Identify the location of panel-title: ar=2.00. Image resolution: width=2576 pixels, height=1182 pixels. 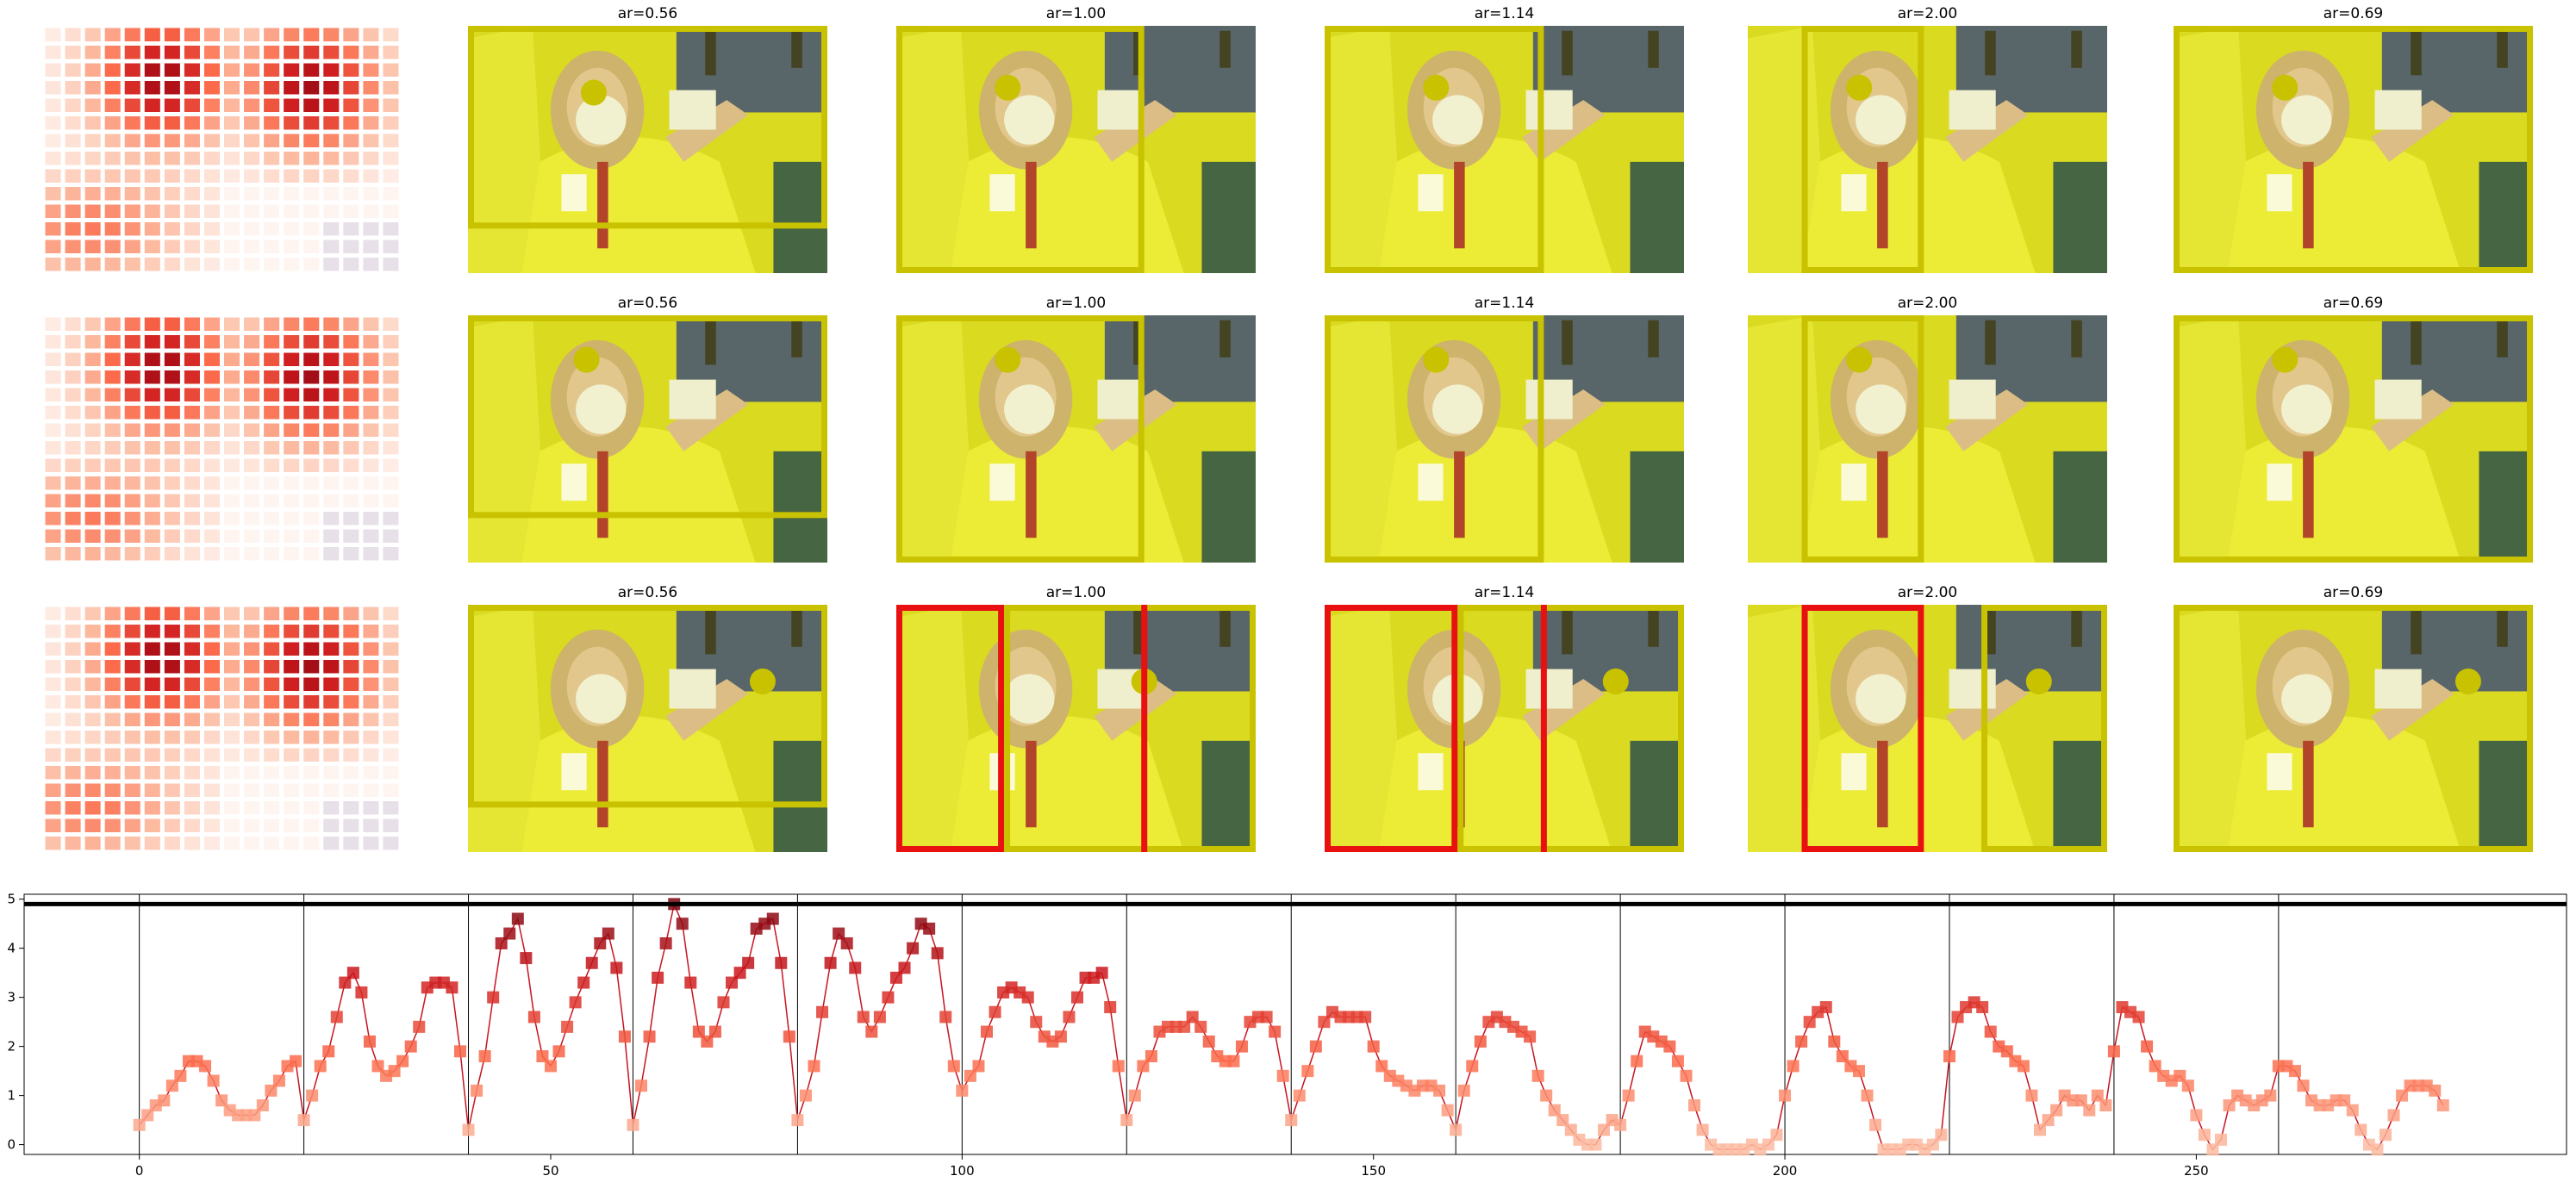
(1927, 304).